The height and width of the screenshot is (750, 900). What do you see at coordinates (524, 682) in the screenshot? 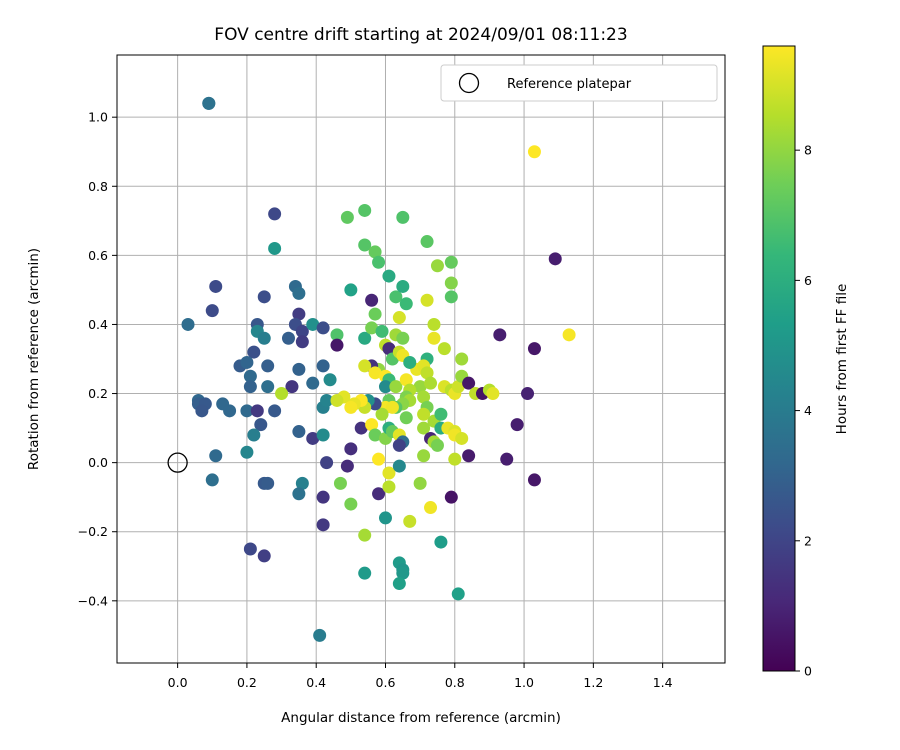
I see `x-tick-label: 1.0` at bounding box center [524, 682].